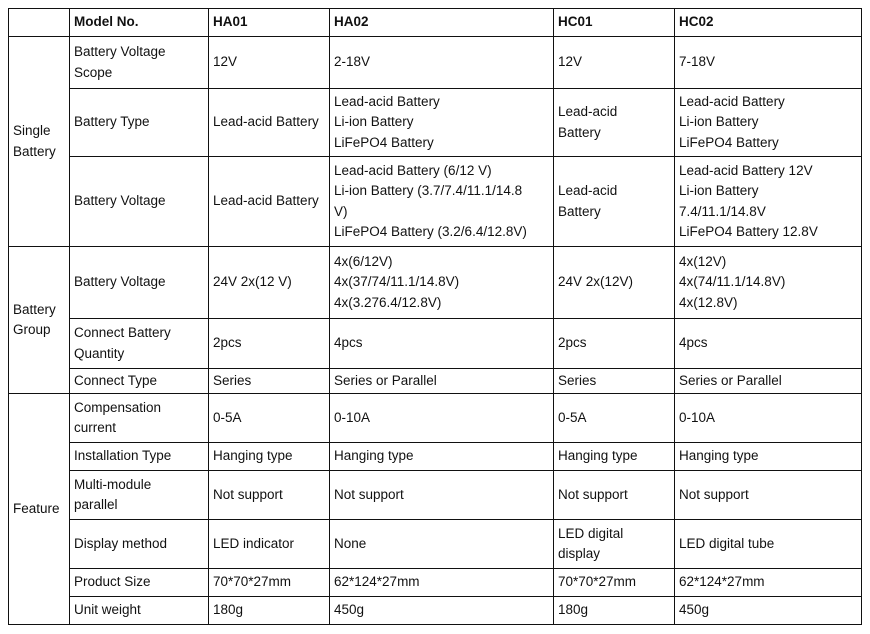 The width and height of the screenshot is (870, 634). I want to click on header-row: Model No. HA01 HA02 HC01 HC02, so click(435, 22).